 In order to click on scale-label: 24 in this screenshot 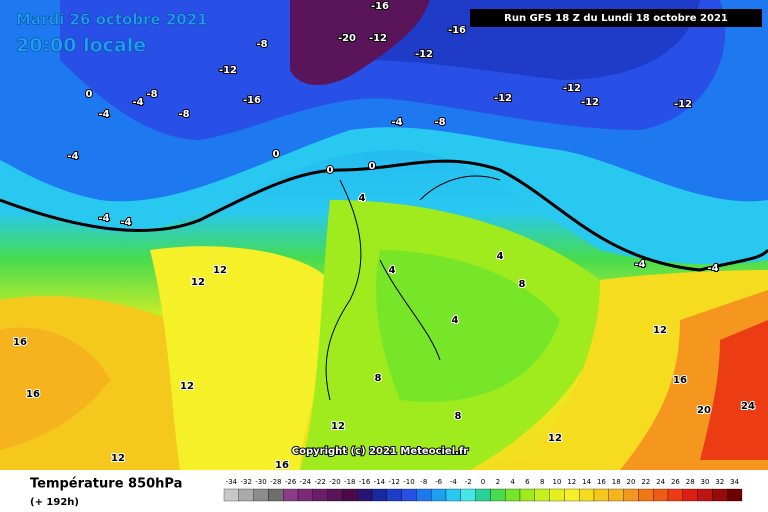, I will do `click(660, 482)`.